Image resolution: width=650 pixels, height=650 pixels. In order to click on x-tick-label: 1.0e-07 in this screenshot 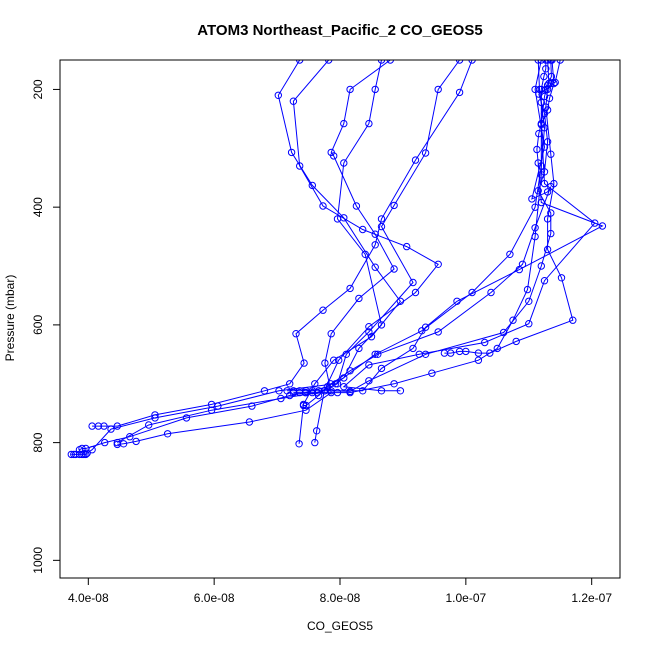, I will do `click(465, 598)`.